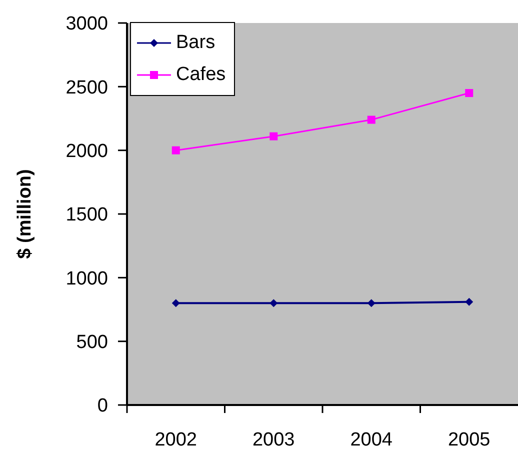 This screenshot has height=452, width=518. What do you see at coordinates (176, 440) in the screenshot?
I see `x-tick-label: 2002` at bounding box center [176, 440].